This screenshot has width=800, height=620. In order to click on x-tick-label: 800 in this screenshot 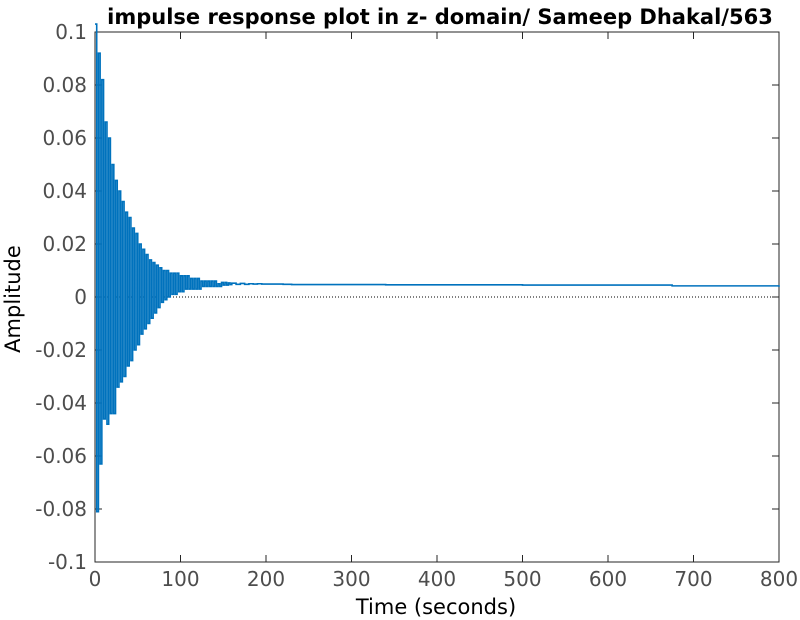, I will do `click(779, 579)`.